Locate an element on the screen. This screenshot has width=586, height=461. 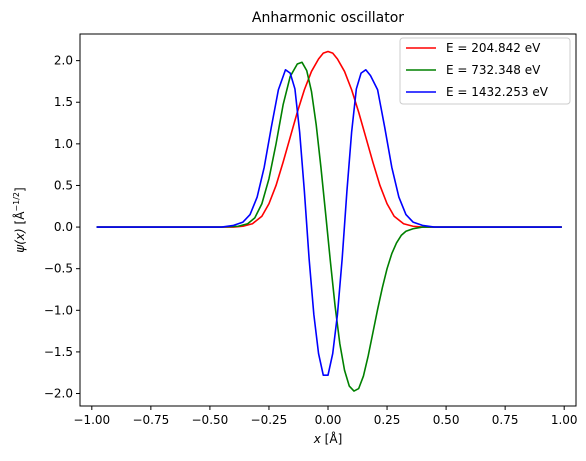
y-tick-label: 1.0 is located at coordinates (63, 144).